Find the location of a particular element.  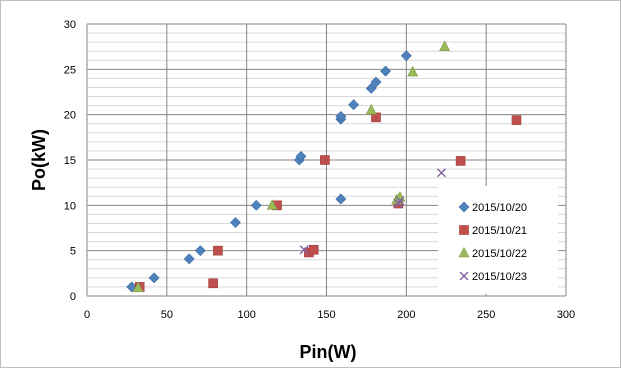

x-axis-ticks: 0 50 100 150 200 250 300 is located at coordinates (329, 315).